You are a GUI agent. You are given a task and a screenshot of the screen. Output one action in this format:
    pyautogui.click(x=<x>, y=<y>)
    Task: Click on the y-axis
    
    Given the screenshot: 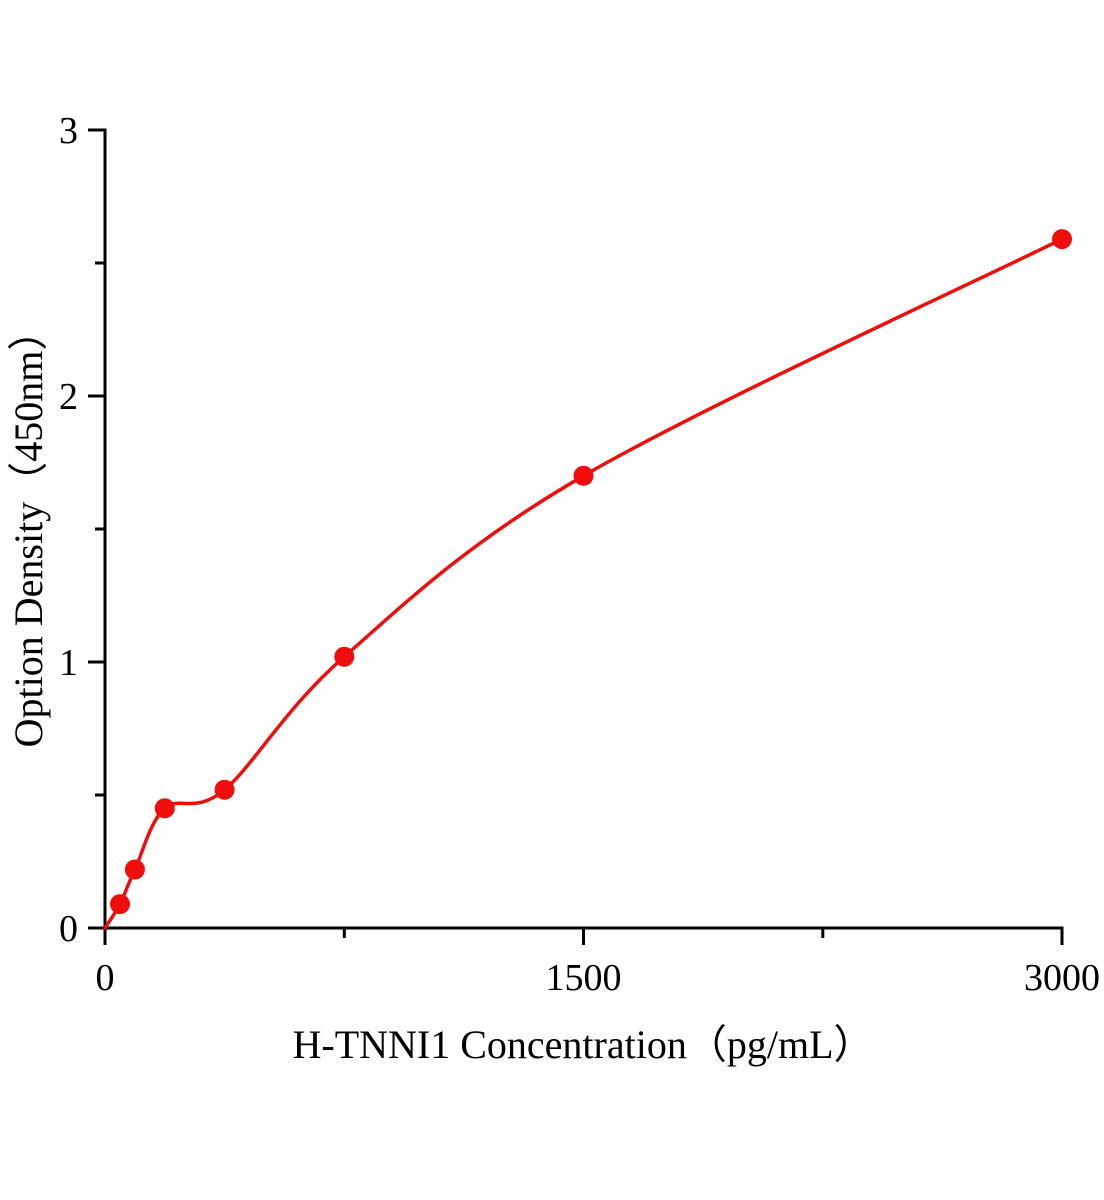 What is the action you would take?
    pyautogui.click(x=97, y=529)
    